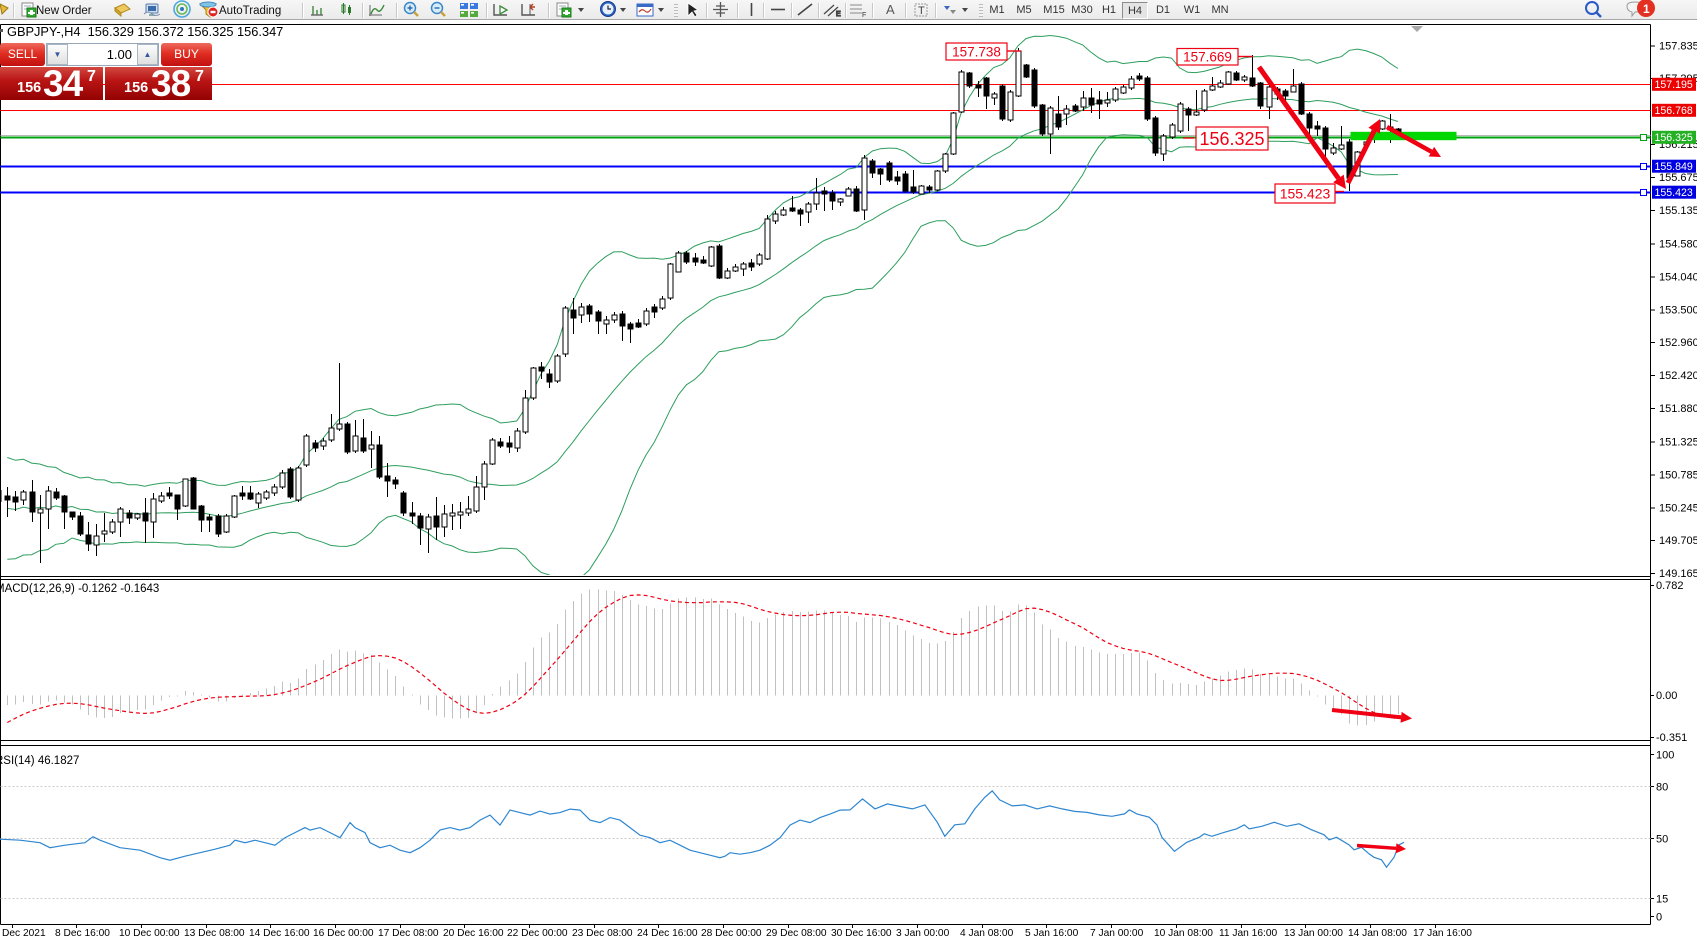 Image resolution: width=1697 pixels, height=942 pixels. Describe the element at coordinates (1662, 900) in the screenshot. I see `svg-text: 15` at that location.